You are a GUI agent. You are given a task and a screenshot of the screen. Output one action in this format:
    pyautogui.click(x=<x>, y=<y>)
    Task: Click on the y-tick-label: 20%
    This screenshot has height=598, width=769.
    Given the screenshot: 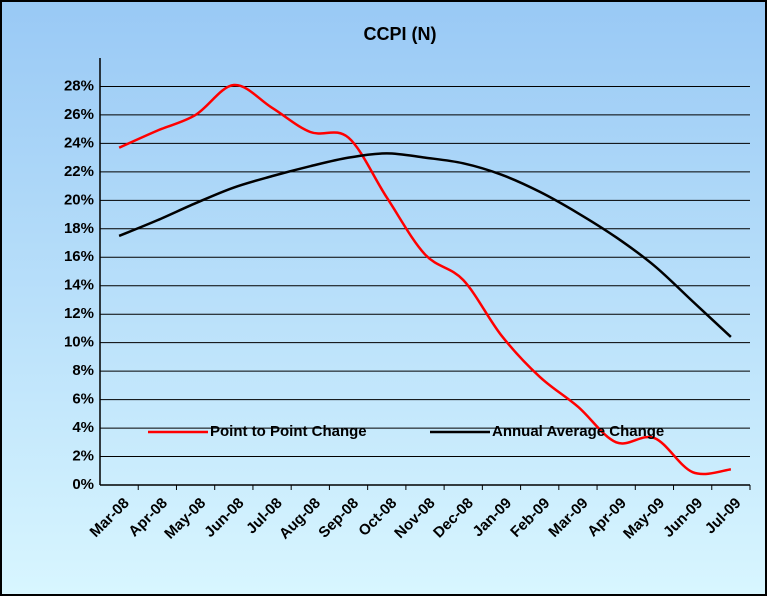 What is the action you would take?
    pyautogui.click(x=79, y=199)
    